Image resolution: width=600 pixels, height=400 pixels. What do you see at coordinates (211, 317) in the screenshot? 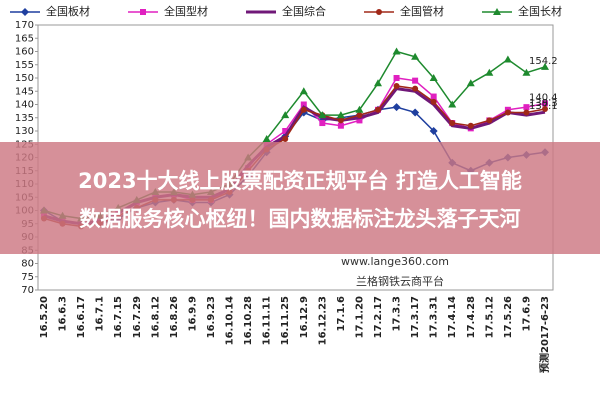
I see `x-tick-label: 16.9.23` at bounding box center [211, 317].